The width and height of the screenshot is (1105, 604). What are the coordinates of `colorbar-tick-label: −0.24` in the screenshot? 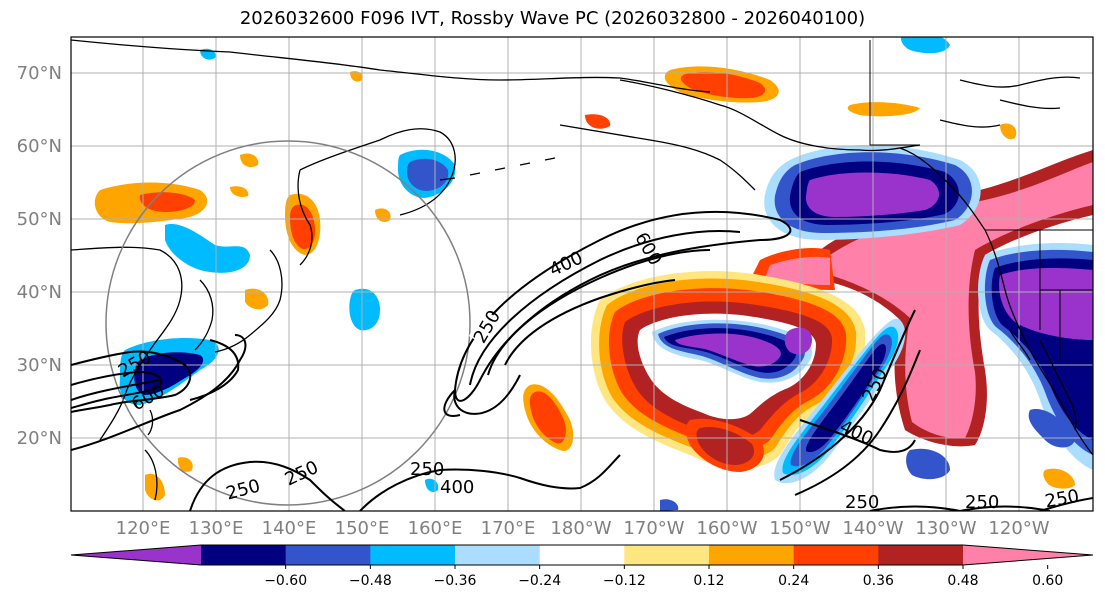 It's located at (539, 581).